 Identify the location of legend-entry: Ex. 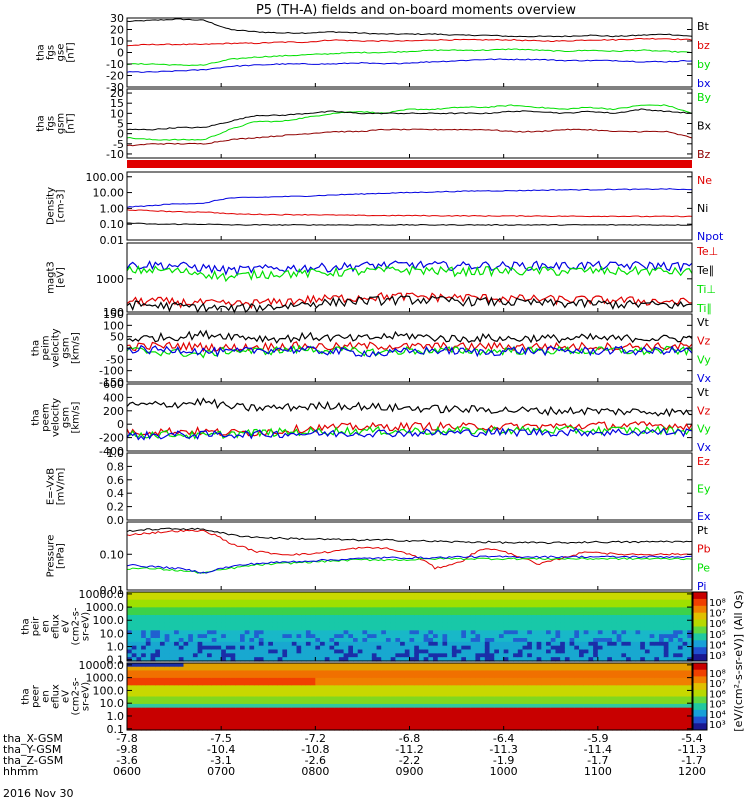
(704, 516).